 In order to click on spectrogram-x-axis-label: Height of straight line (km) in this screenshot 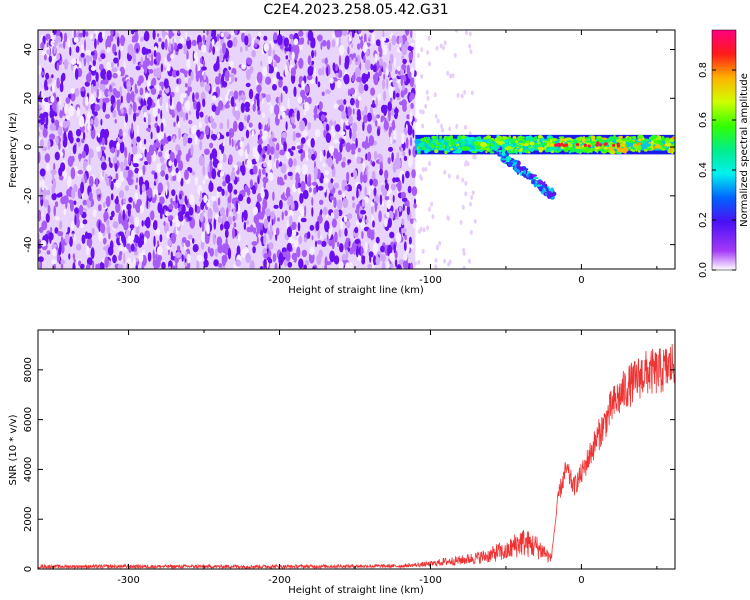, I will do `click(356, 290)`.